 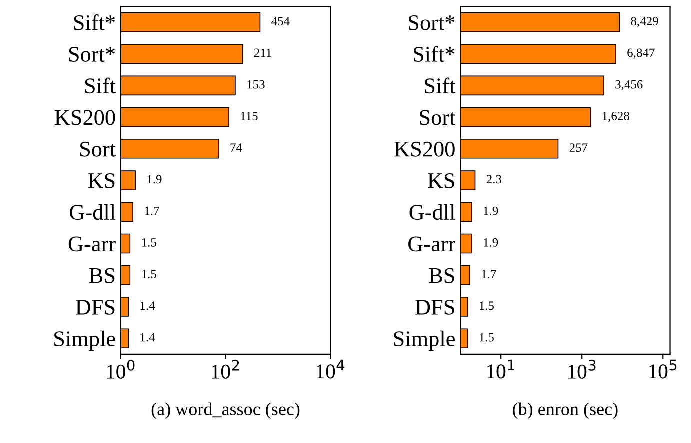 What do you see at coordinates (330, 369) in the screenshot?
I see `x-tick-label: 10$^{4}$` at bounding box center [330, 369].